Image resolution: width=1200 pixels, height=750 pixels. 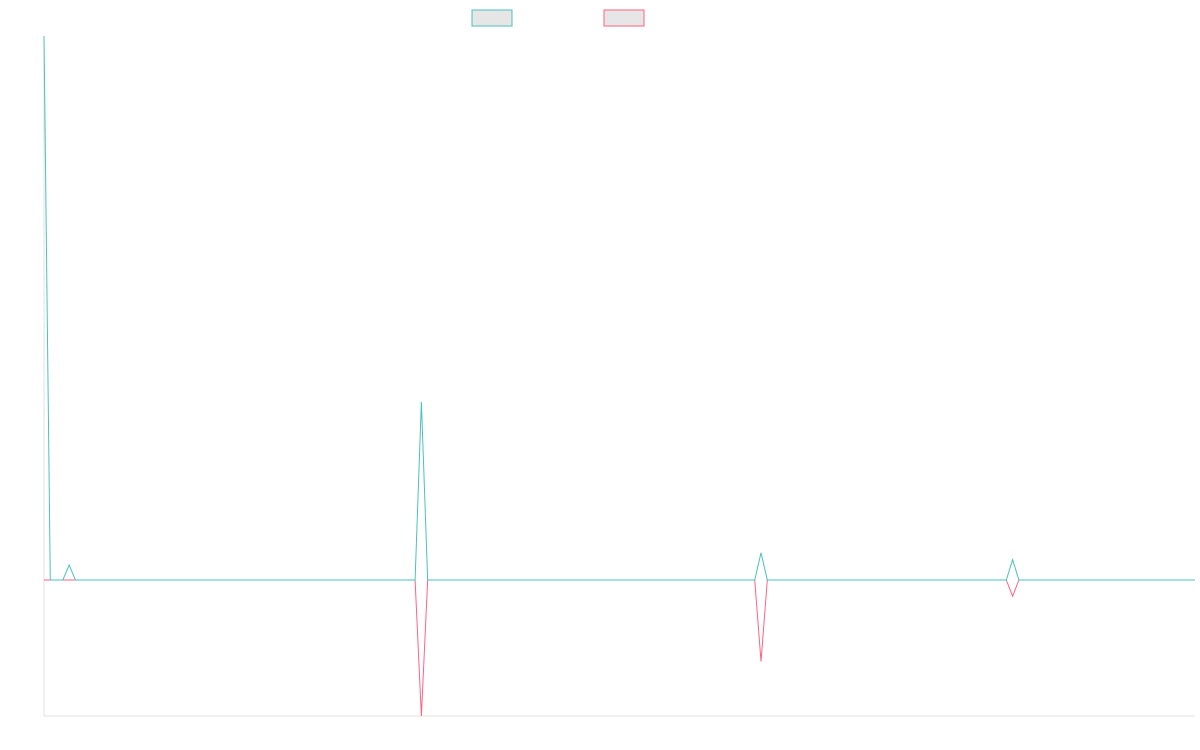 What do you see at coordinates (558, 18) in the screenshot?
I see `legend` at bounding box center [558, 18].